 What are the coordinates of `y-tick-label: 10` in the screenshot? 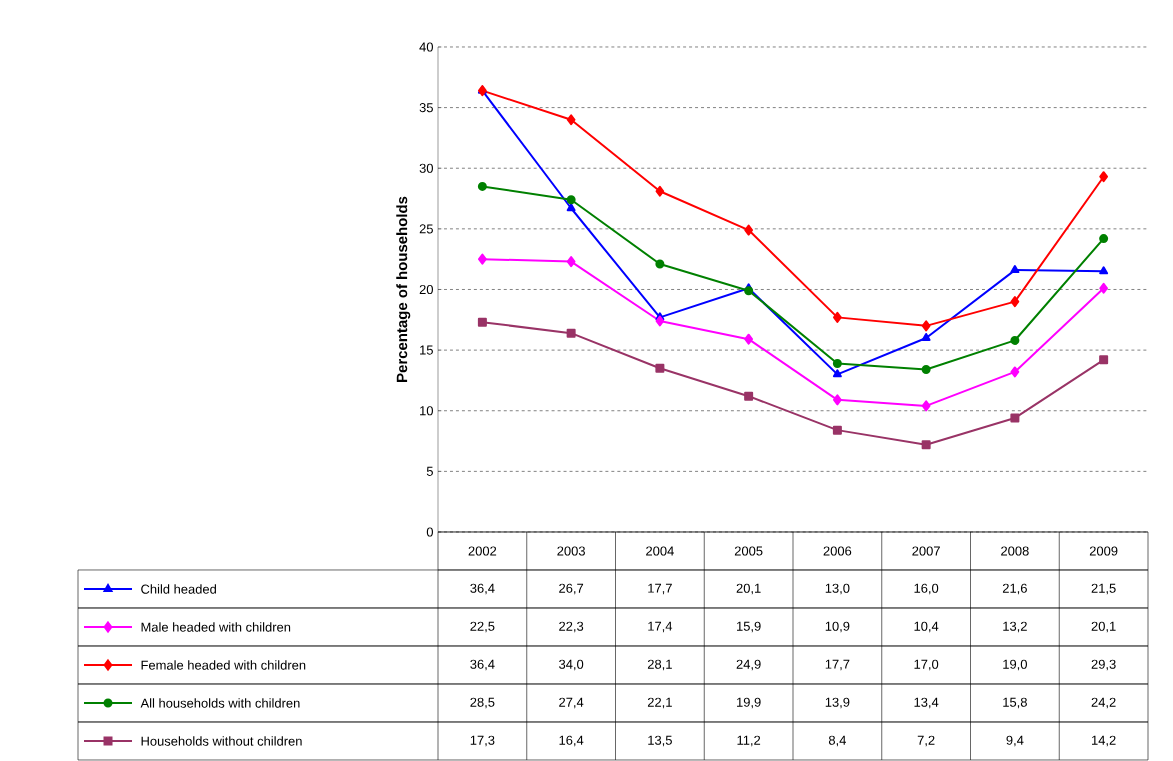 It's located at (426, 411).